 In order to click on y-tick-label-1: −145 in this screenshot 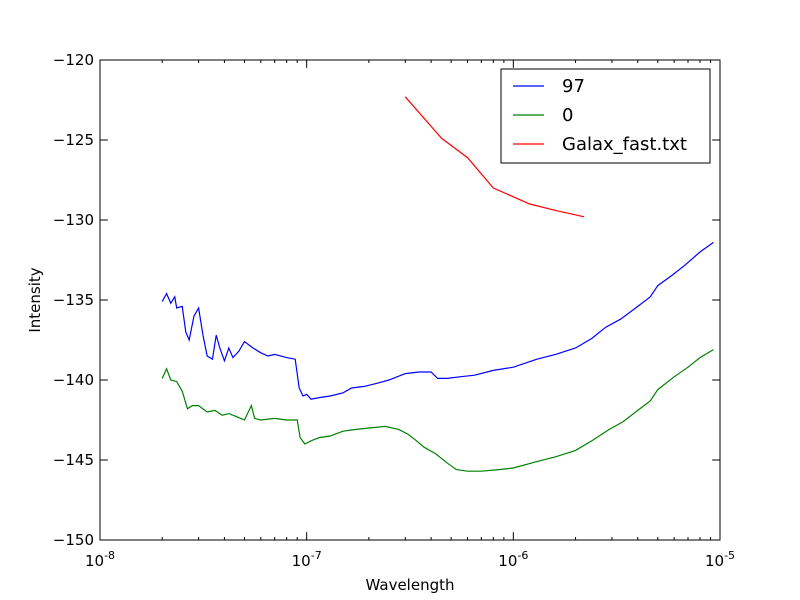, I will do `click(73, 460)`.